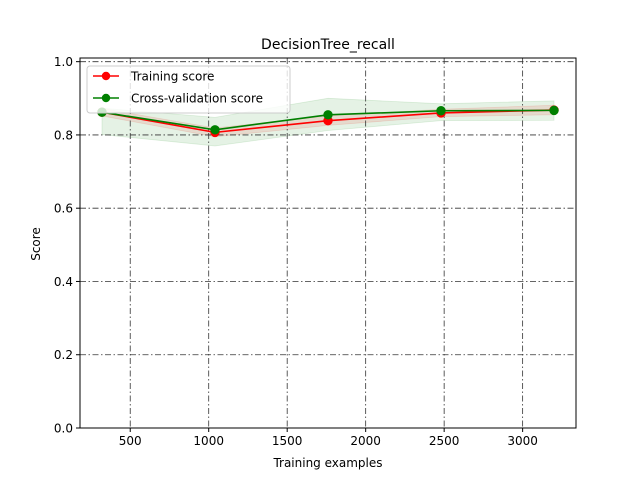  Describe the element at coordinates (365, 441) in the screenshot. I see `x-tick-label: 2000` at that location.